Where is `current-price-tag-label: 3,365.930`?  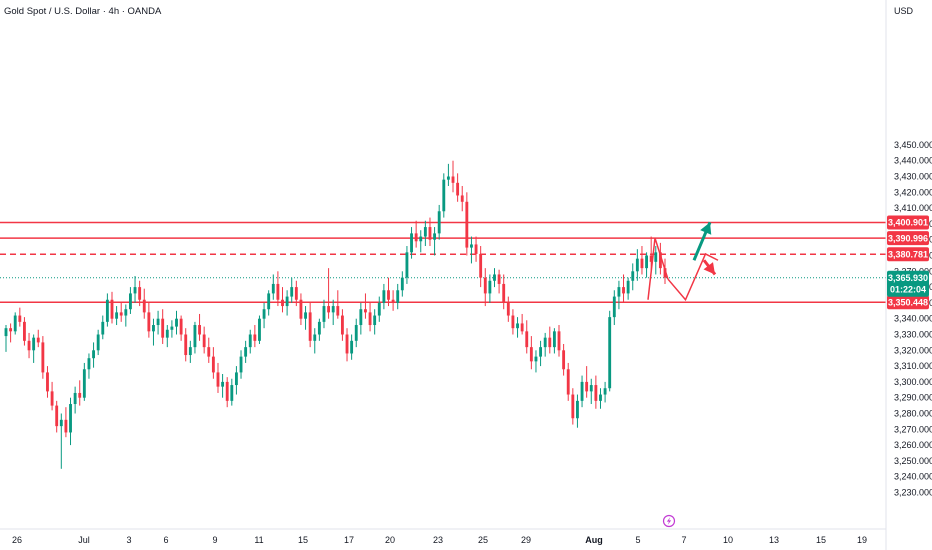 current-price-tag-label: 3,365.930 is located at coordinates (908, 278).